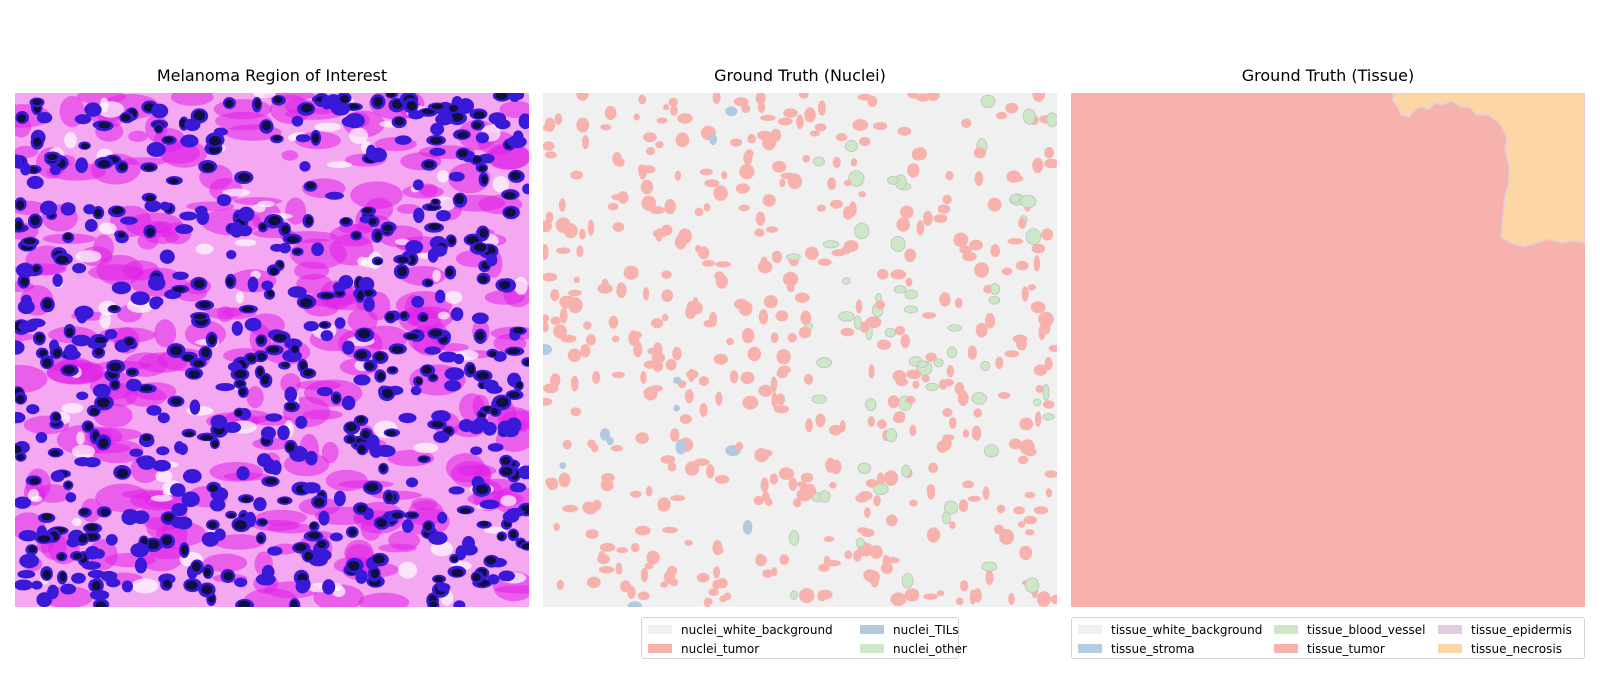 The image size is (1600, 700). I want to click on legend-swatch, so click(1286, 648).